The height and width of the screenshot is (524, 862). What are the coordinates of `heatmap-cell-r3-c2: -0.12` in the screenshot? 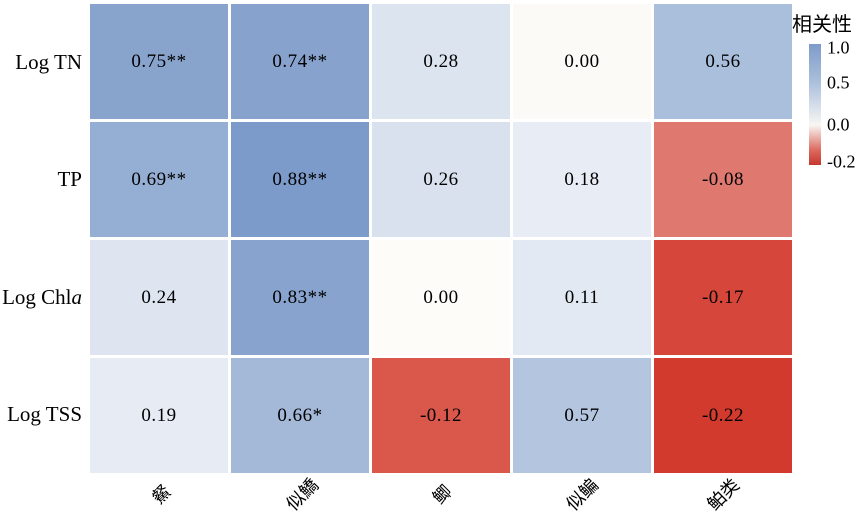 It's located at (441, 415).